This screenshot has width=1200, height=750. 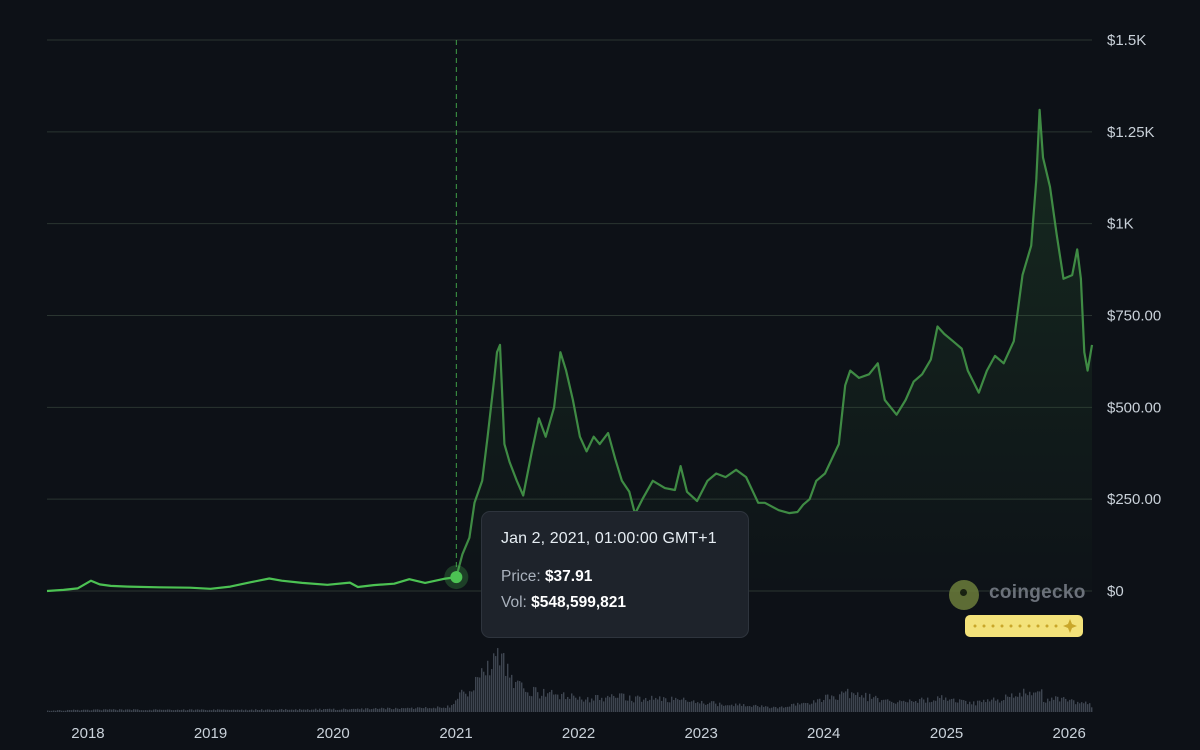 I want to click on y-tick-label: $750.00, so click(x=1134, y=316).